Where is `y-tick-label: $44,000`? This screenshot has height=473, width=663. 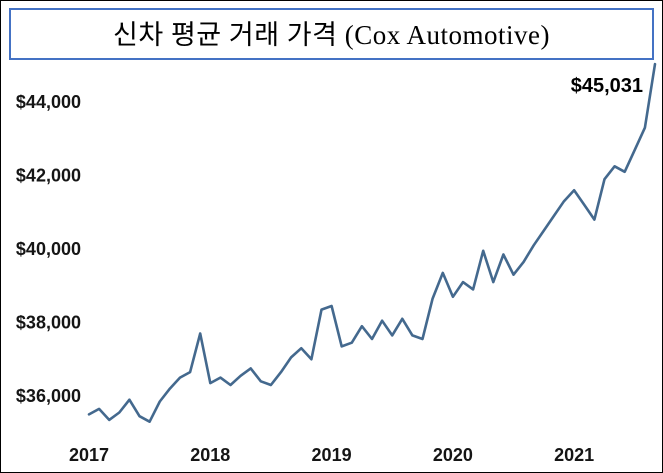
y-tick-label: $44,000 is located at coordinates (48, 102).